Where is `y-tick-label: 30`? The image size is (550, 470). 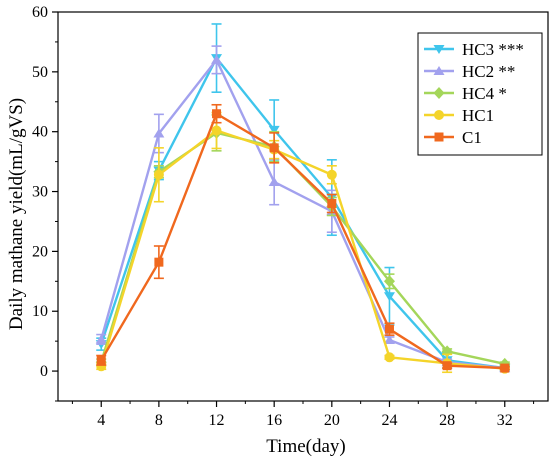 y-tick-label: 30 is located at coordinates (40, 192).